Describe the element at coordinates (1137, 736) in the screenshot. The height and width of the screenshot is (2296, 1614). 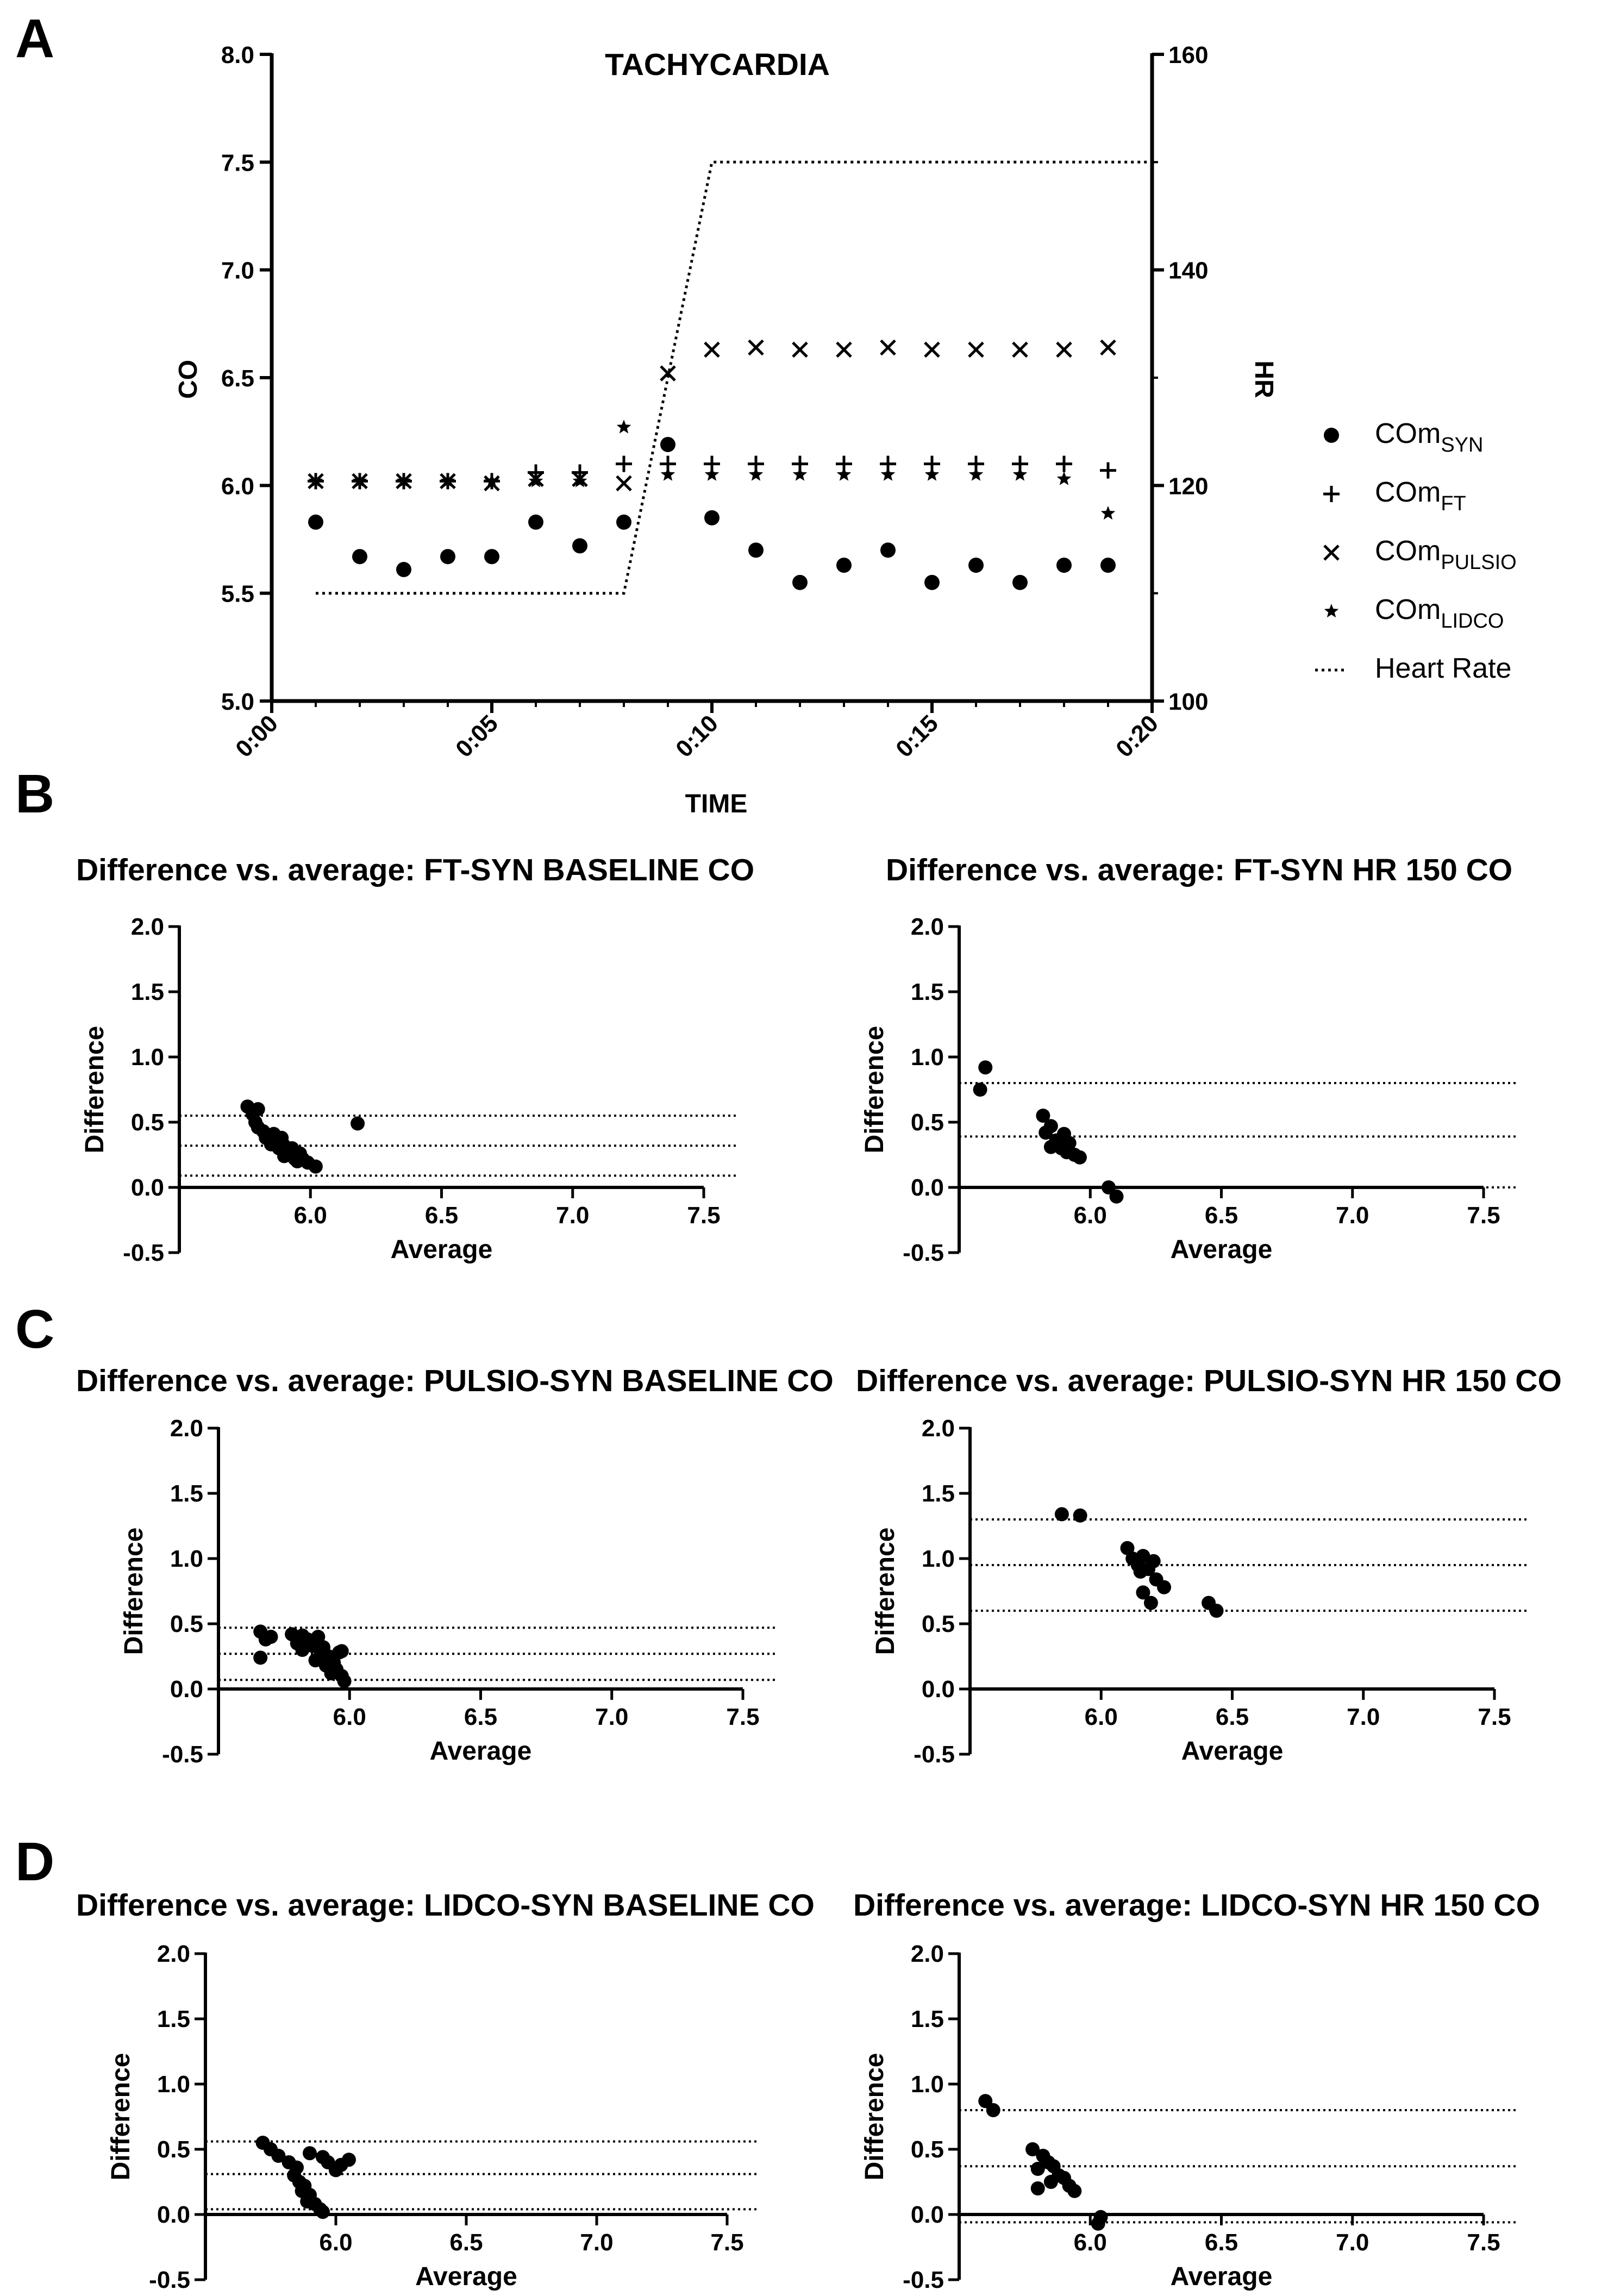
I see `x-tick-label: 0:20` at that location.